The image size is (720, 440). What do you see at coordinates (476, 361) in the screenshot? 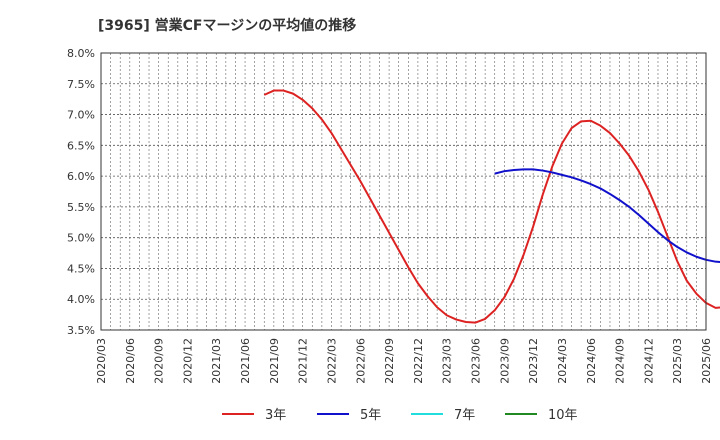
I see `x-tick-label: 2023/06` at bounding box center [476, 361].